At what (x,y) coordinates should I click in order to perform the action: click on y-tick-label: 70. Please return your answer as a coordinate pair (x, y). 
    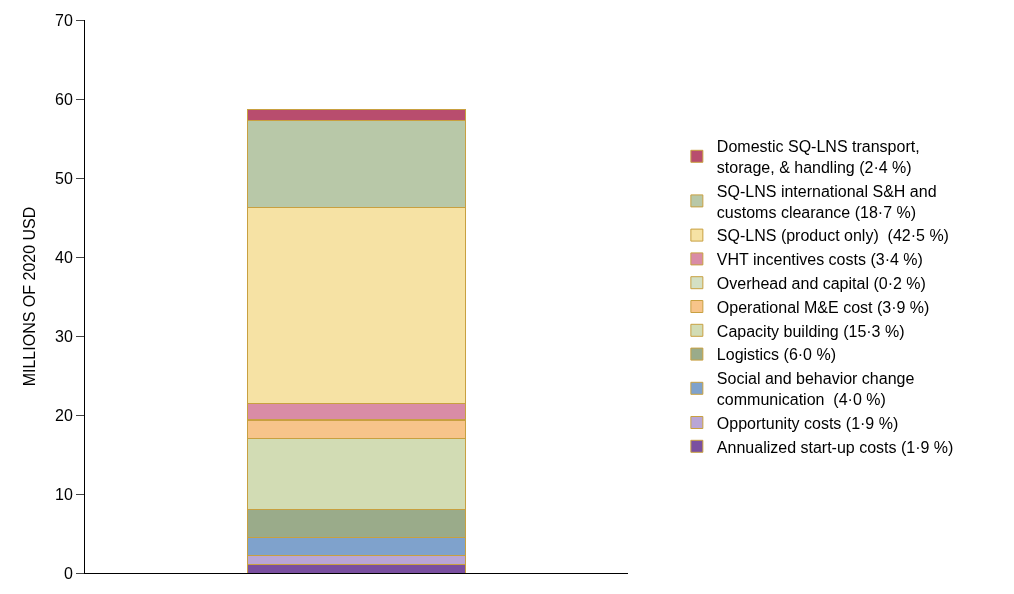
    Looking at the image, I should click on (64, 20).